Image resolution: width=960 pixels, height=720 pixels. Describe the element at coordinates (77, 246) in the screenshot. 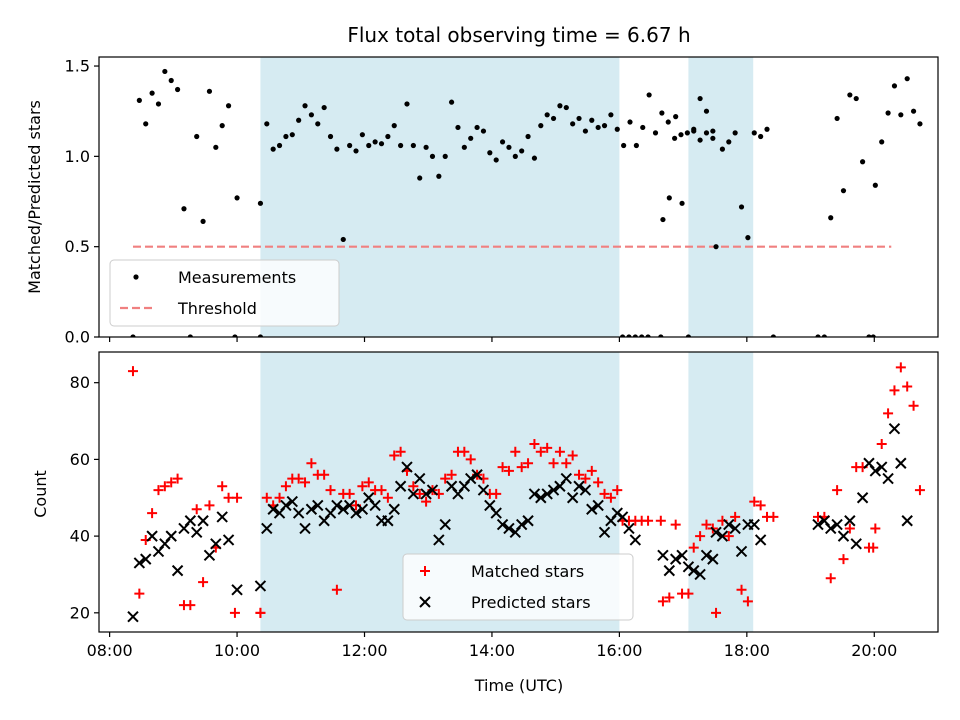

I see `y-tick-label: 0.5` at that location.